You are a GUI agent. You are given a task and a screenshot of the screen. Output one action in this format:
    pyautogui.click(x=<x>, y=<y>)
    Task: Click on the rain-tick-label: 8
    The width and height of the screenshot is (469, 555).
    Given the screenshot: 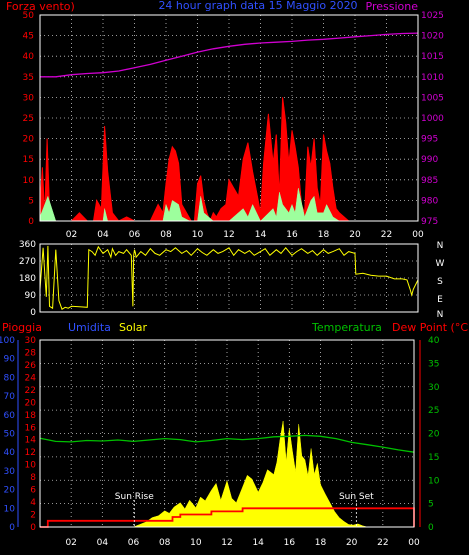 What is the action you would take?
    pyautogui.click(x=33, y=478)
    